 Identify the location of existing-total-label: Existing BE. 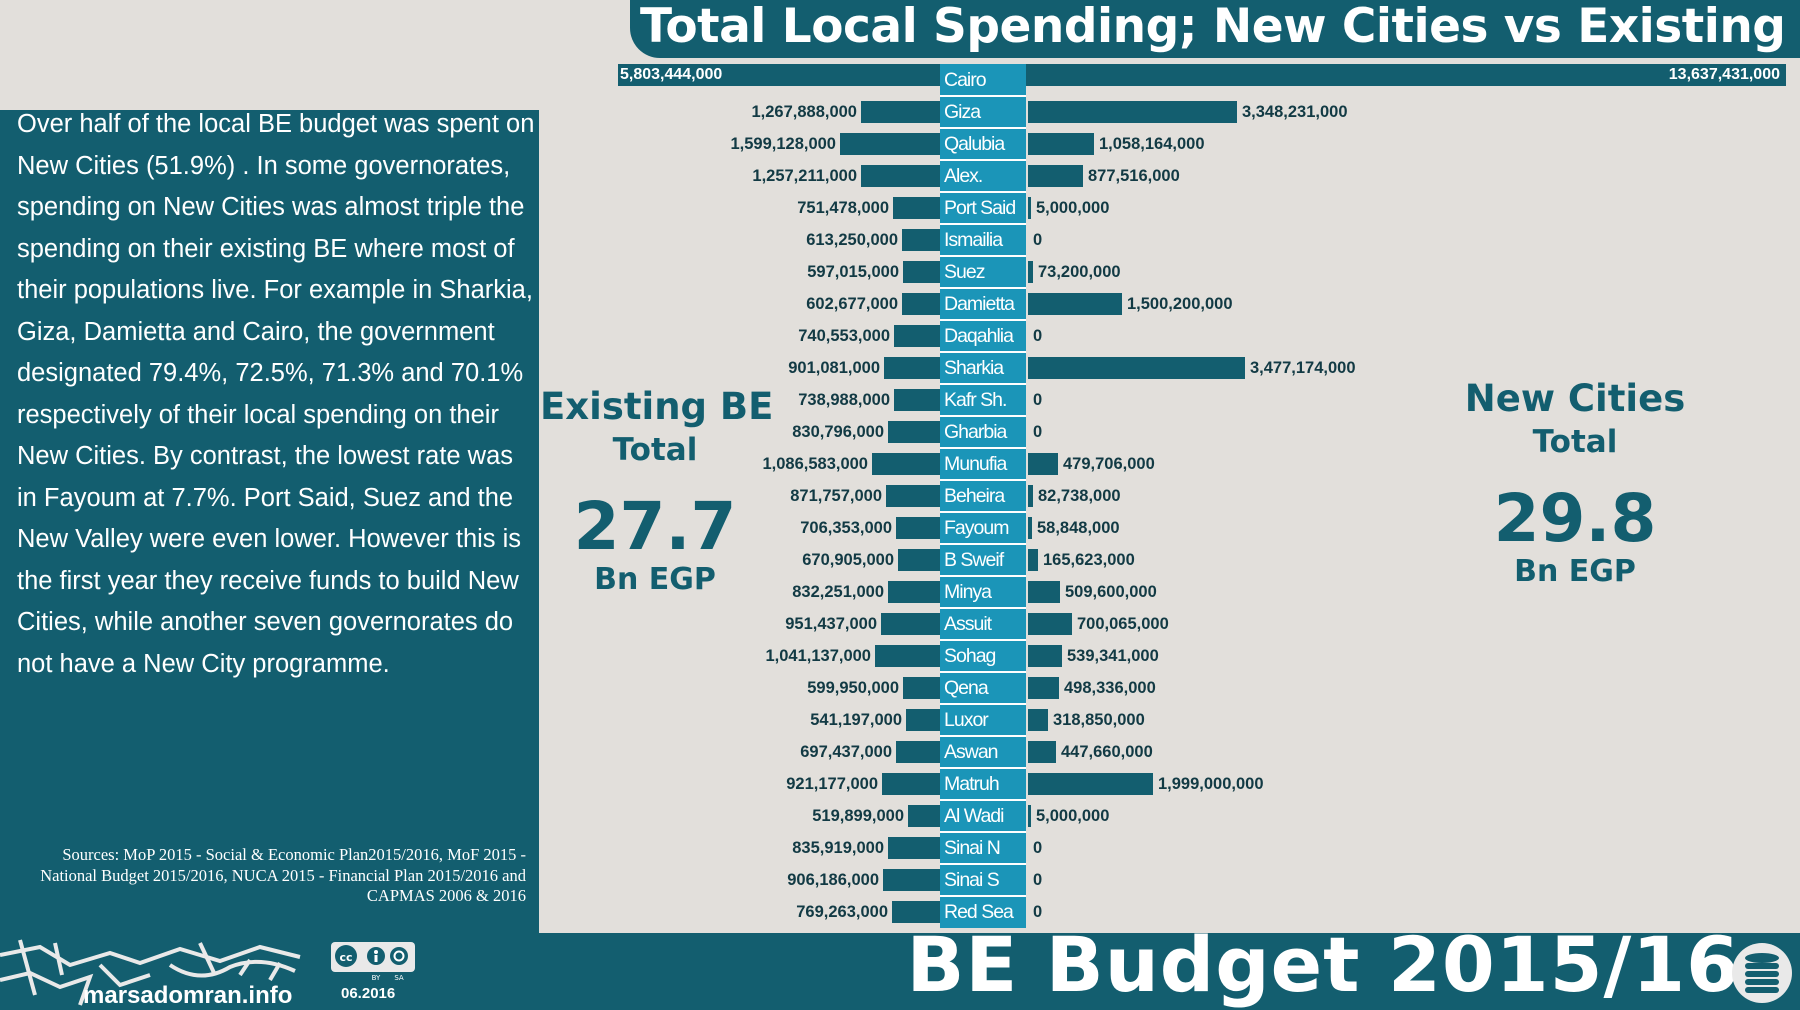
(657, 406).